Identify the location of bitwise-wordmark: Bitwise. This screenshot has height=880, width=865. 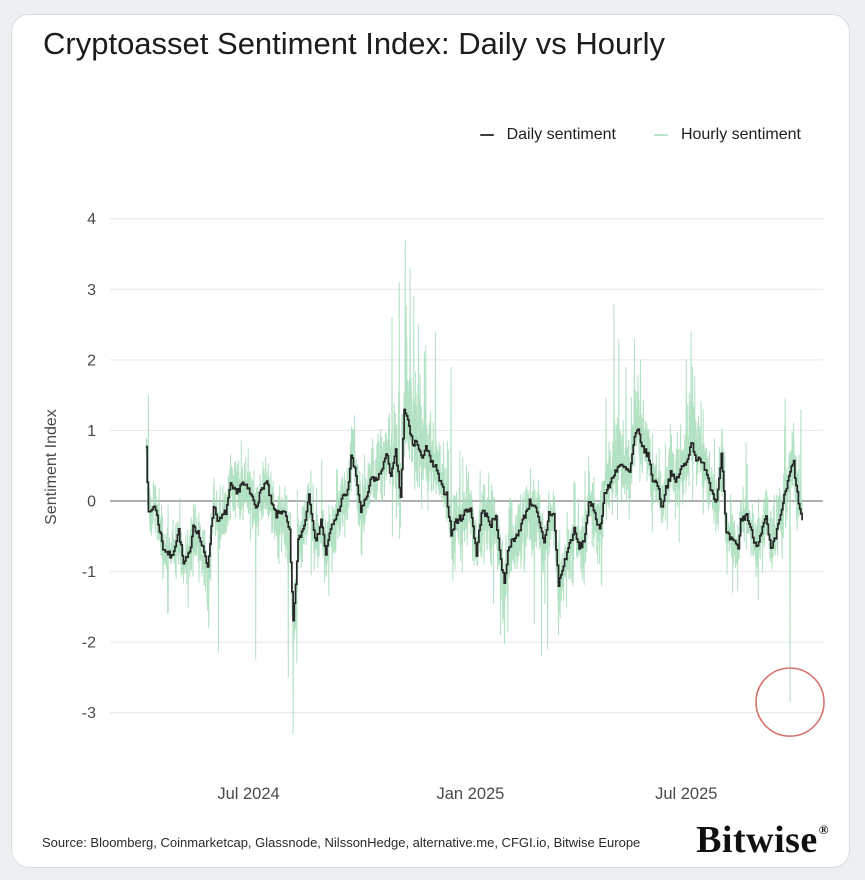
(757, 840).